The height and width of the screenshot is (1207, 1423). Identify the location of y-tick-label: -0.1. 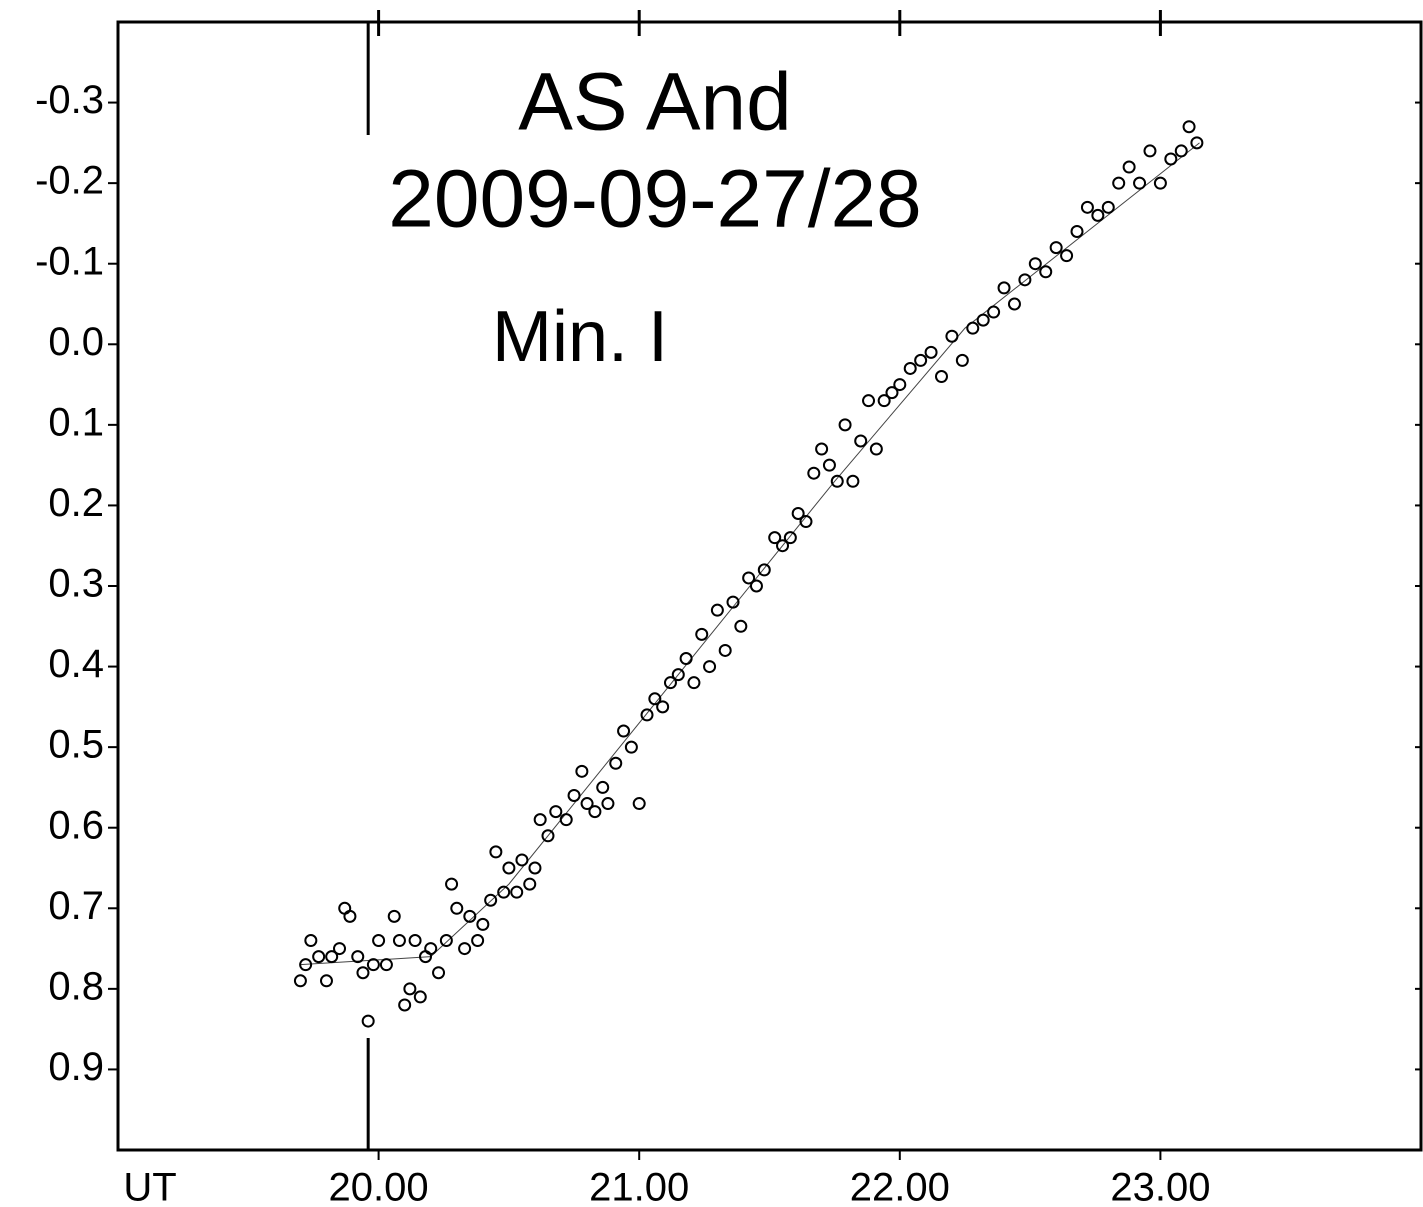
(69, 261).